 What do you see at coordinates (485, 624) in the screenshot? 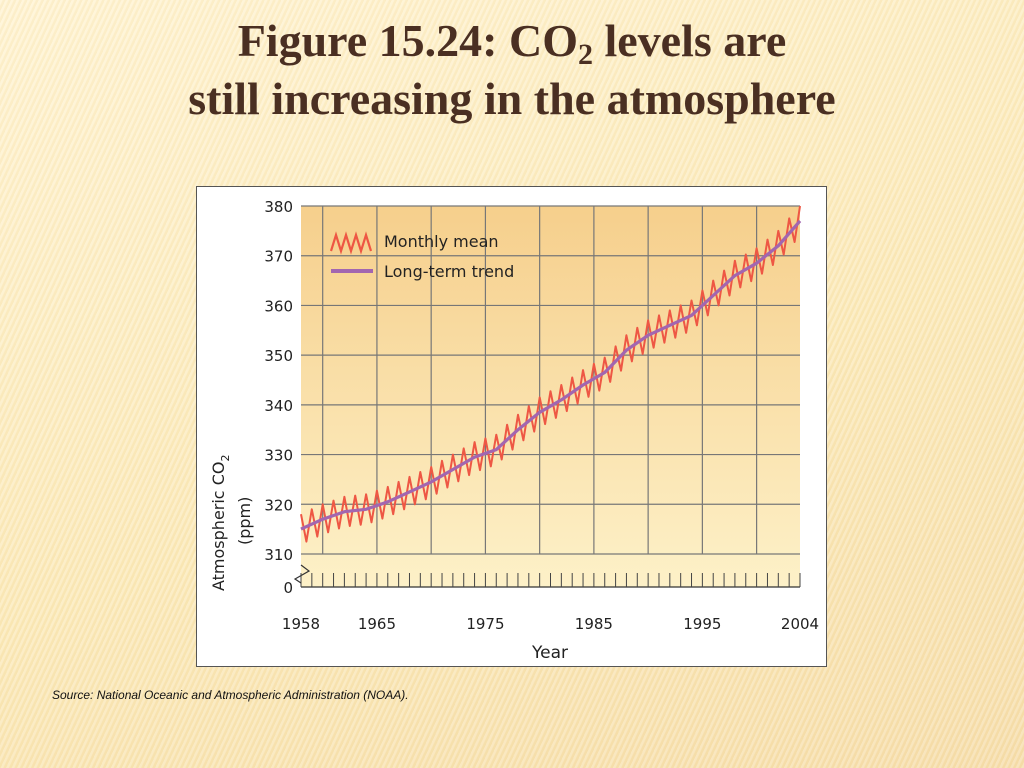
I see `x-tick-label: 1975` at bounding box center [485, 624].